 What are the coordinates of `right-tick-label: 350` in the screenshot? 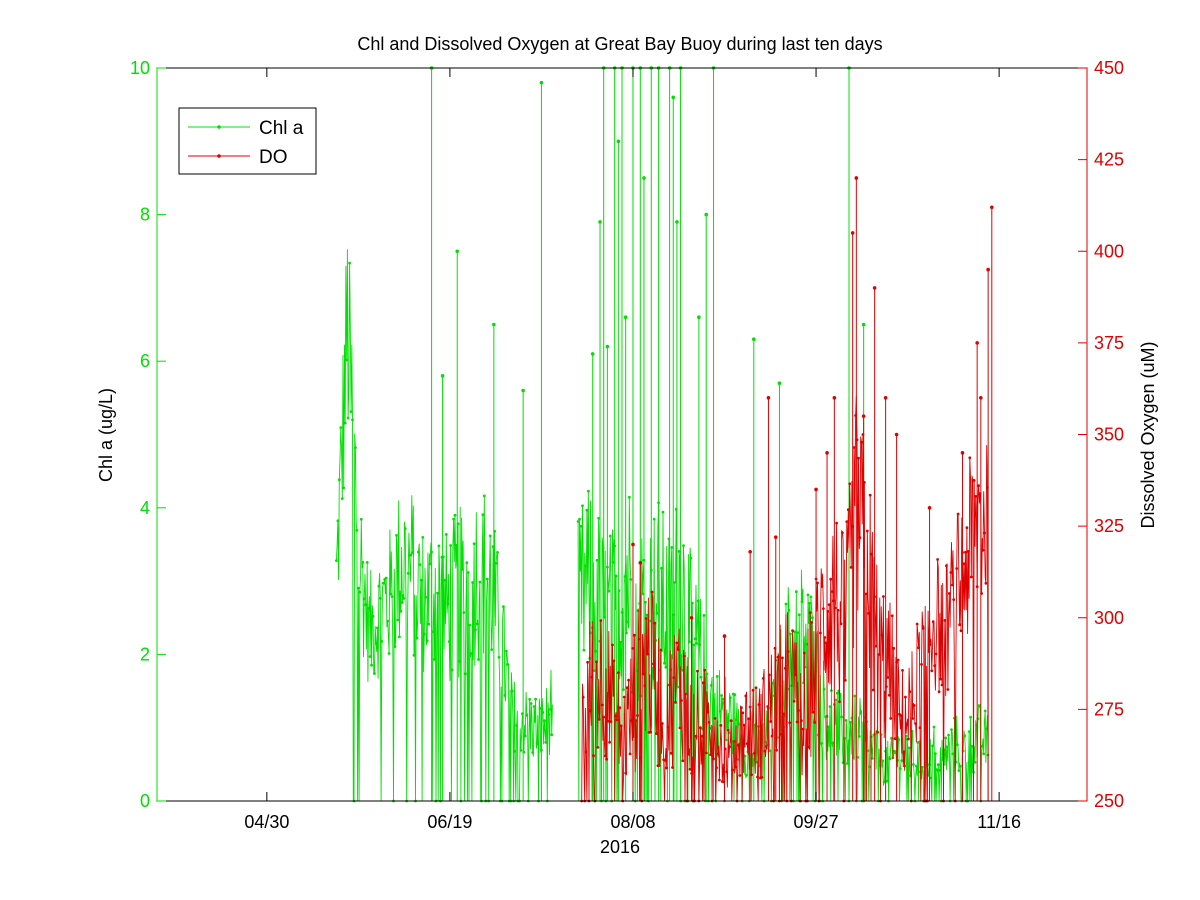 It's located at (1109, 435).